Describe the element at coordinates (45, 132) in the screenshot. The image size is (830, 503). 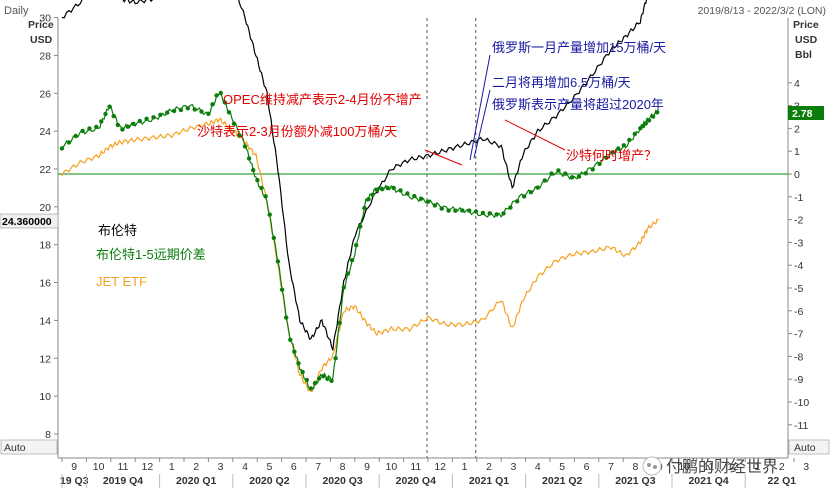
I see `left-tick-label: 24` at that location.